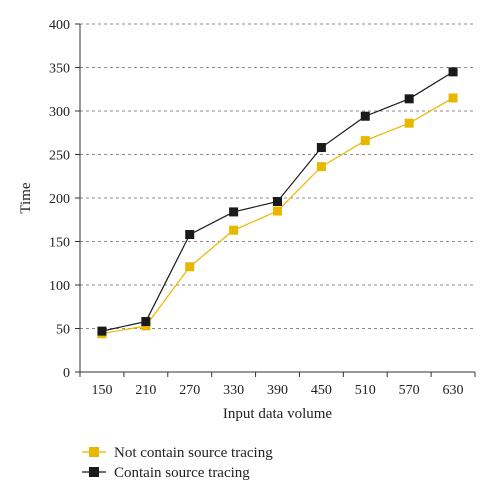 This screenshot has height=503, width=500. What do you see at coordinates (321, 390) in the screenshot?
I see `x-tick-label-450: 450` at bounding box center [321, 390].